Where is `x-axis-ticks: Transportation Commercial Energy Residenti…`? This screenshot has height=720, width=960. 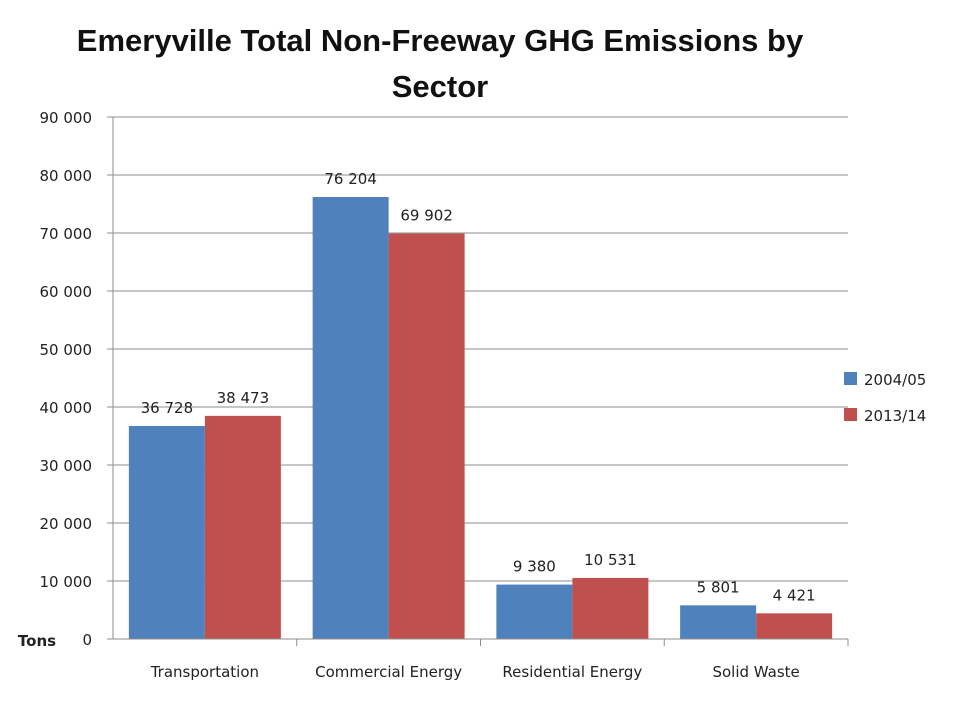
x-axis-ticks: Transportation Commercial Energy Residenti… is located at coordinates (499, 660).